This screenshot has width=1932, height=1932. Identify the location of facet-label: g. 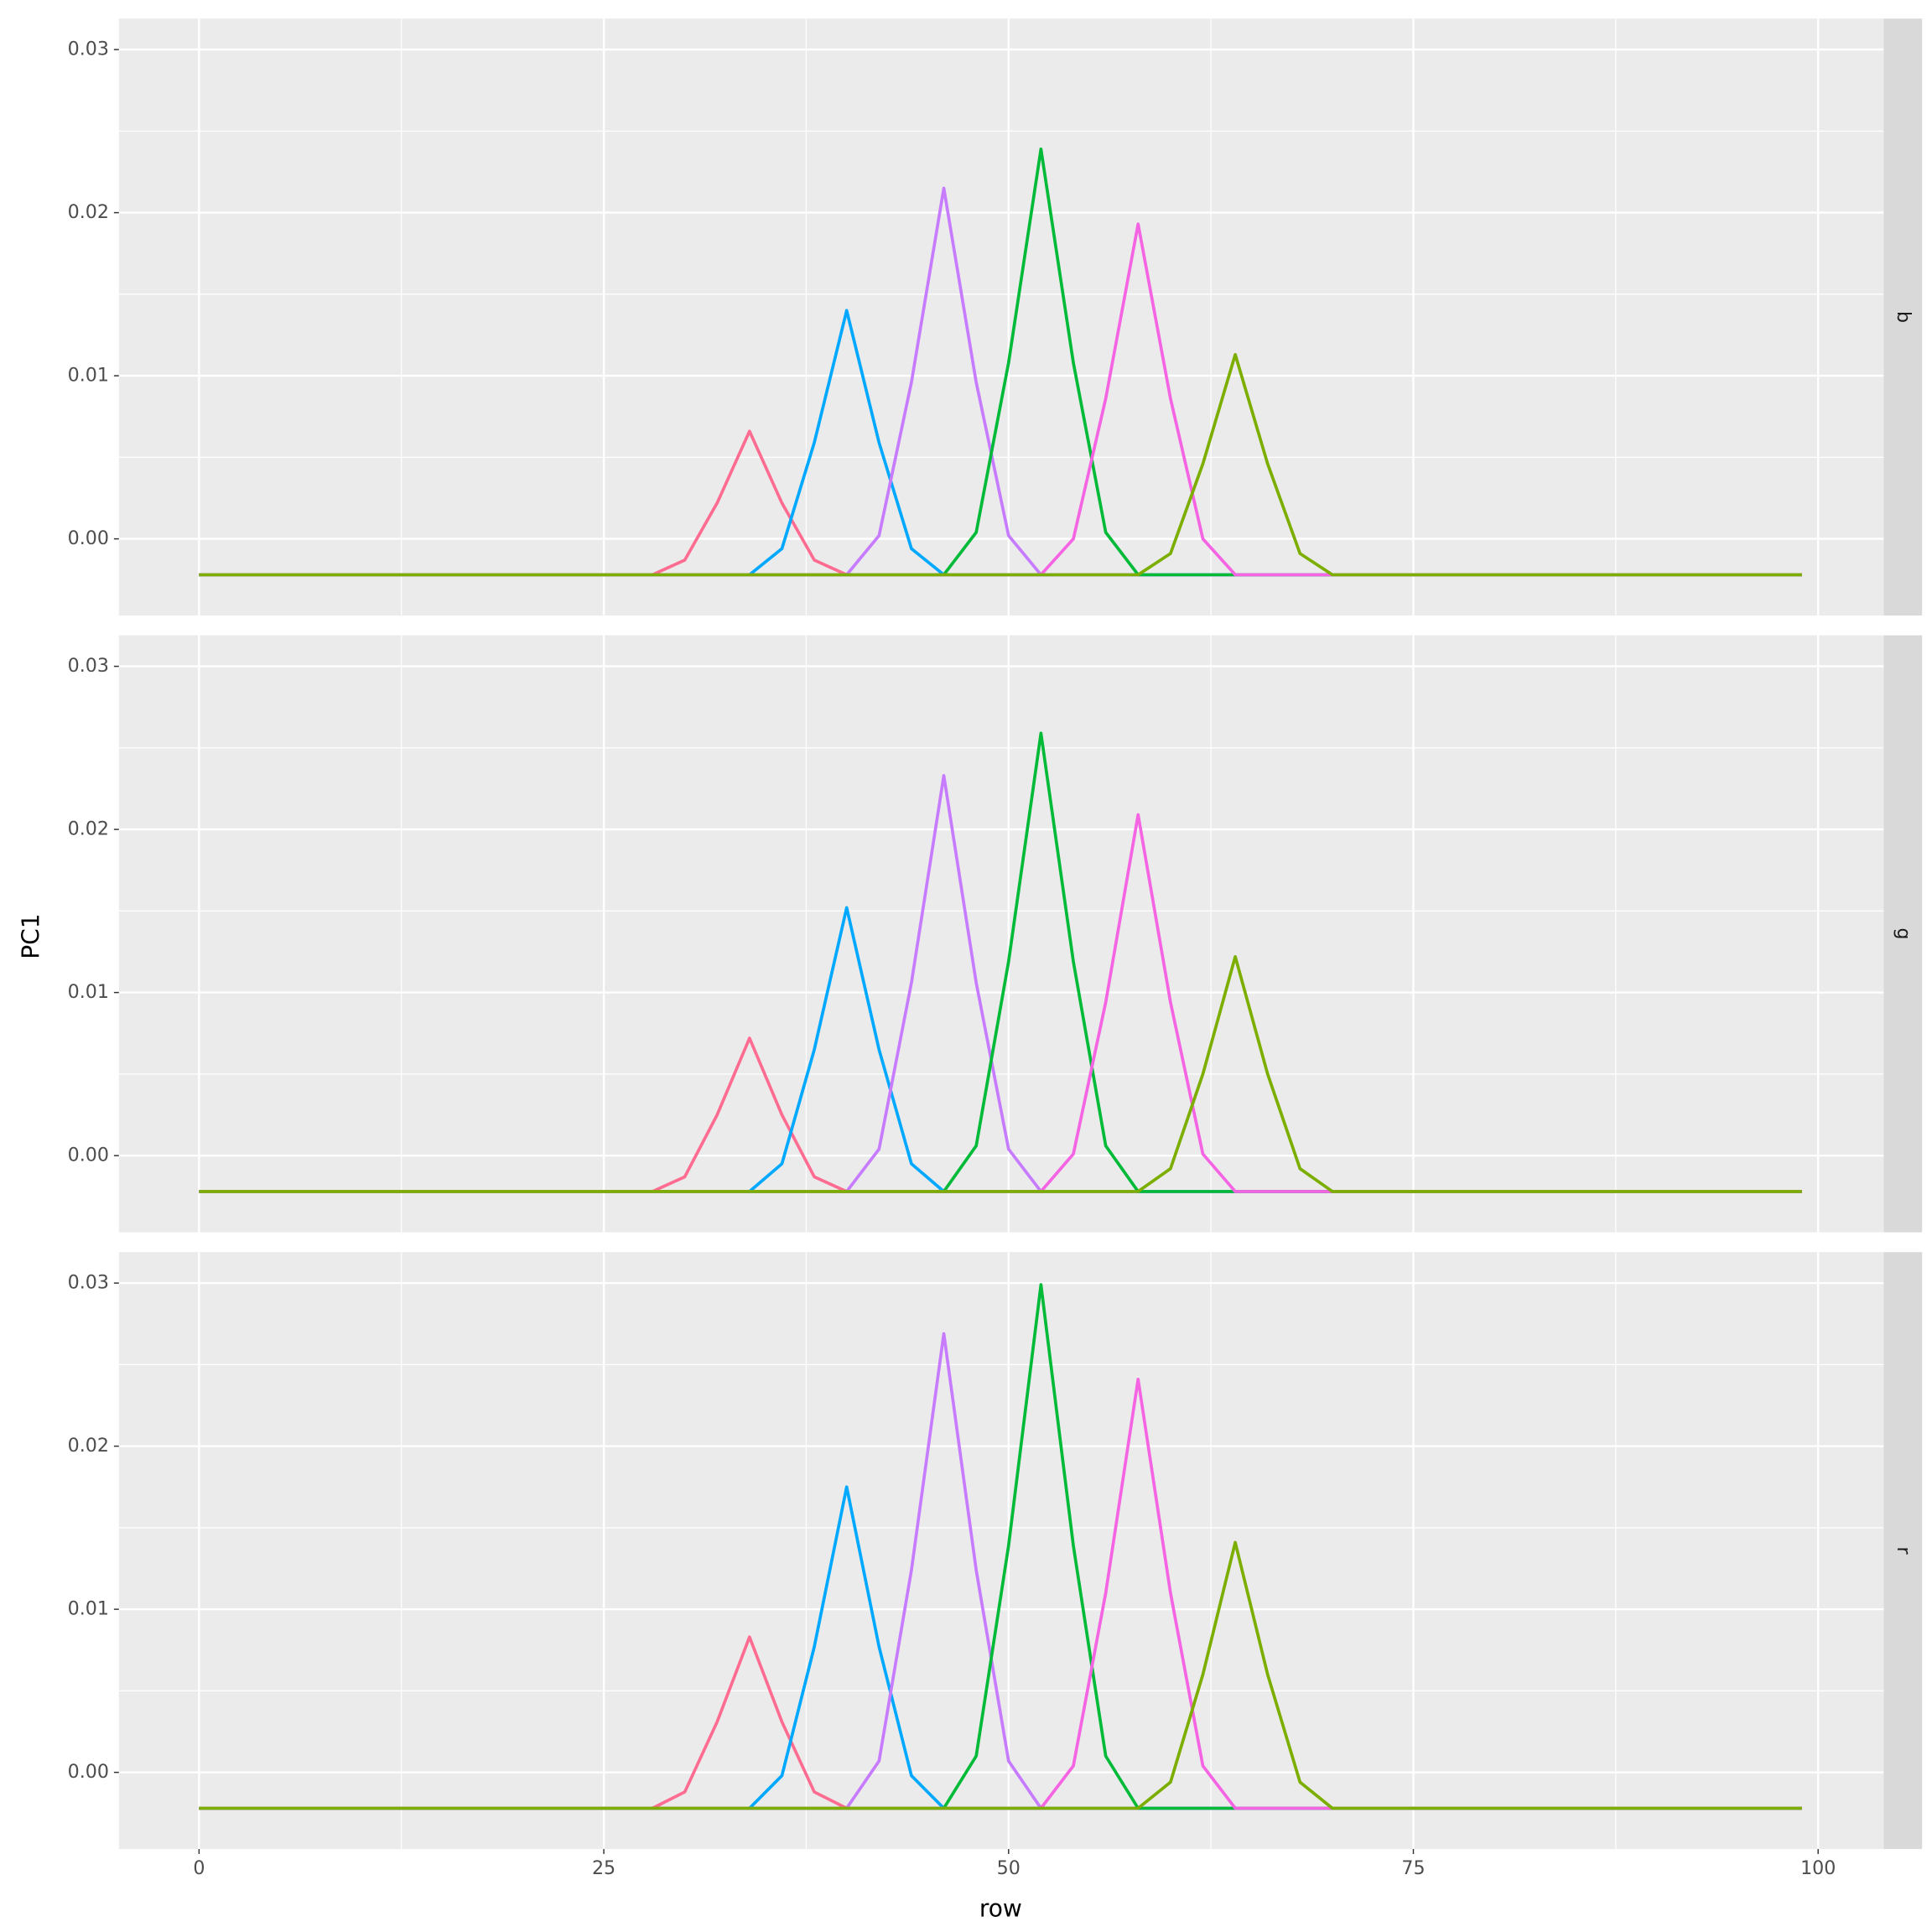
(1903, 934).